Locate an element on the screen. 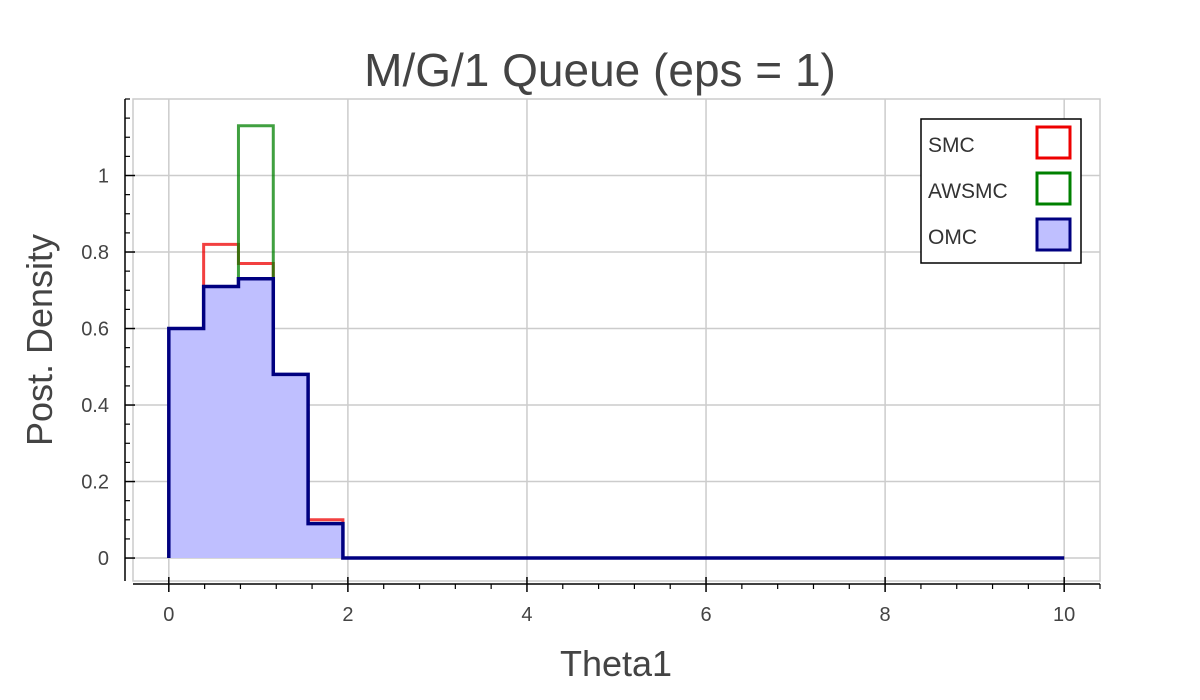  legend: SMC AWSMC OMC is located at coordinates (1001, 191).